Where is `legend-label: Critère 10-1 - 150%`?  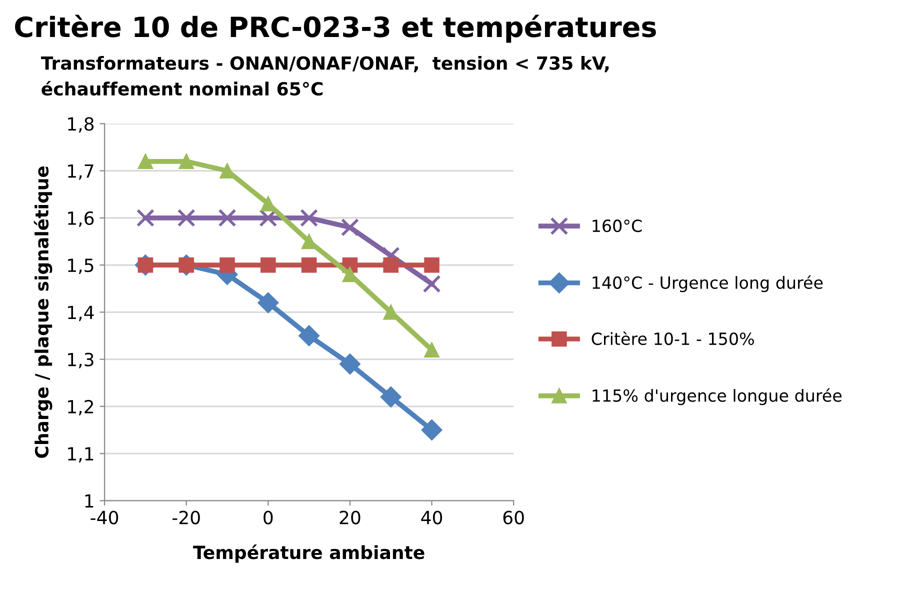
legend-label: Critère 10-1 - 150% is located at coordinates (673, 339).